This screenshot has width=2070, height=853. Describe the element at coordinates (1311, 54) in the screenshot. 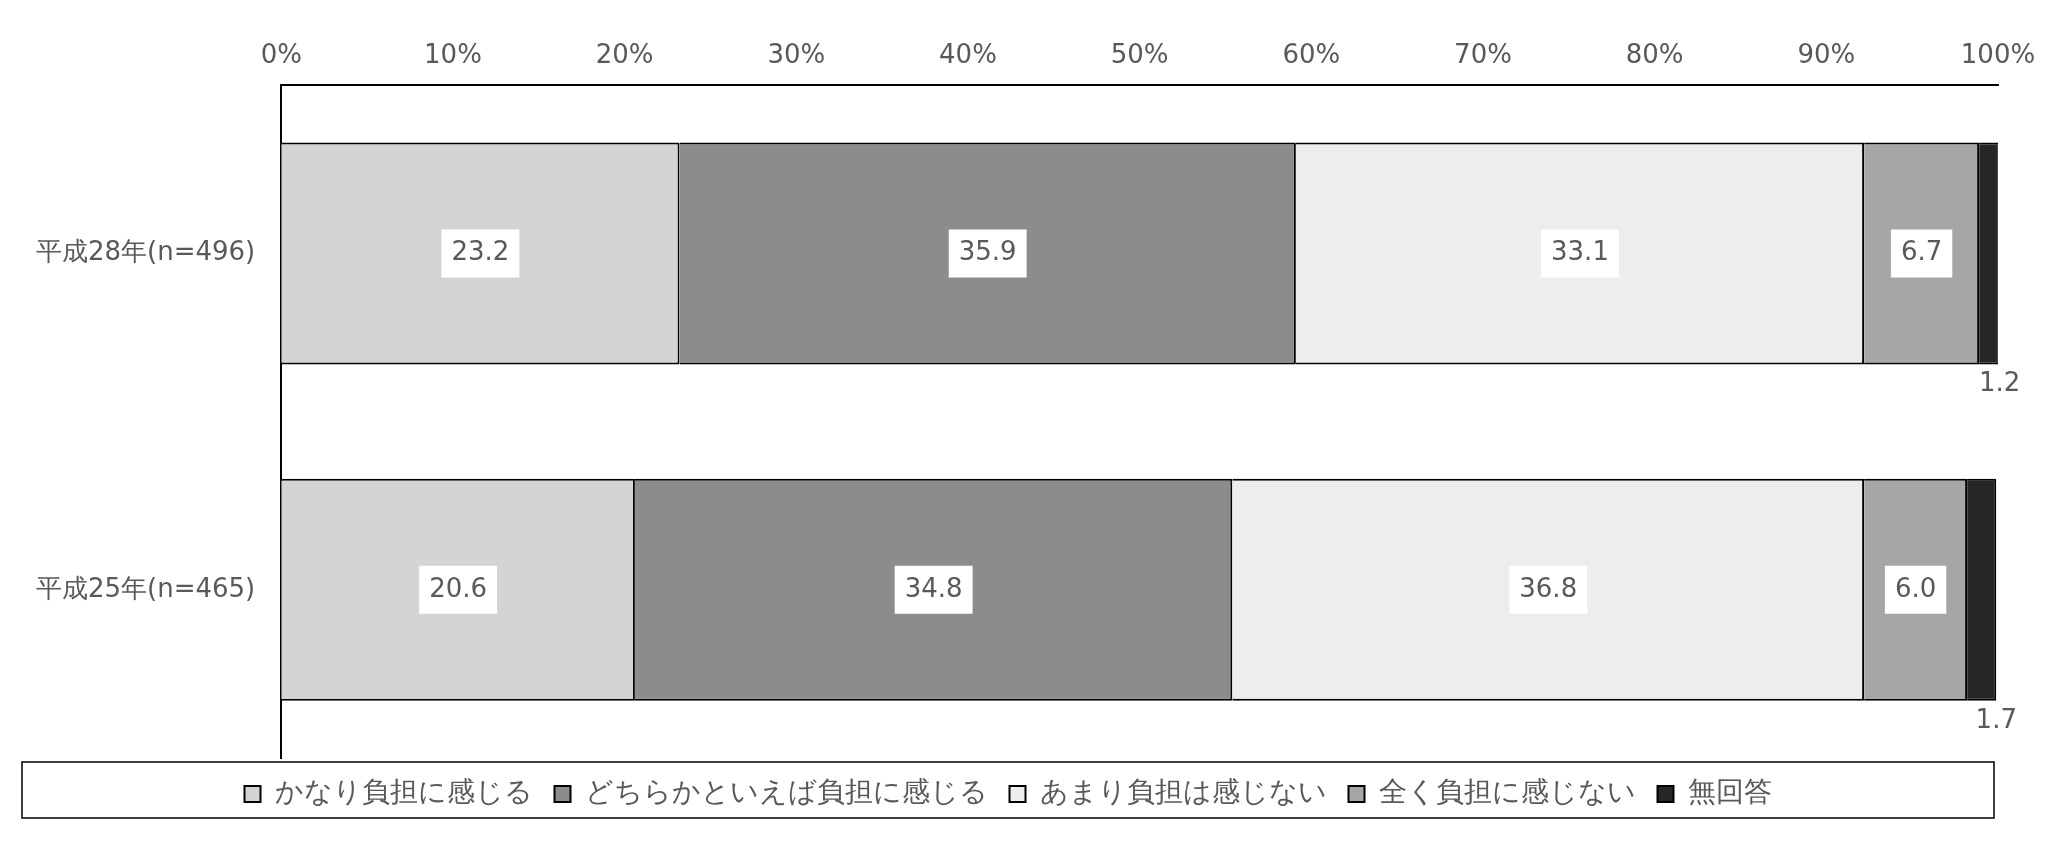

I see `x-tick-label: 60%` at that location.